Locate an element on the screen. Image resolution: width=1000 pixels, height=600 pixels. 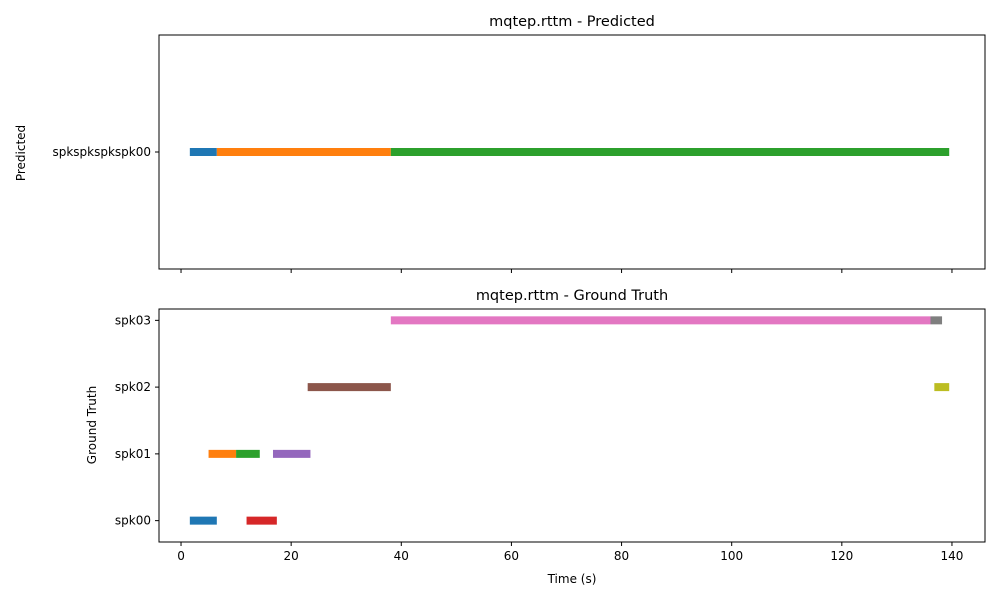
ground-truth-x-tick-label: 100 is located at coordinates (731, 556).